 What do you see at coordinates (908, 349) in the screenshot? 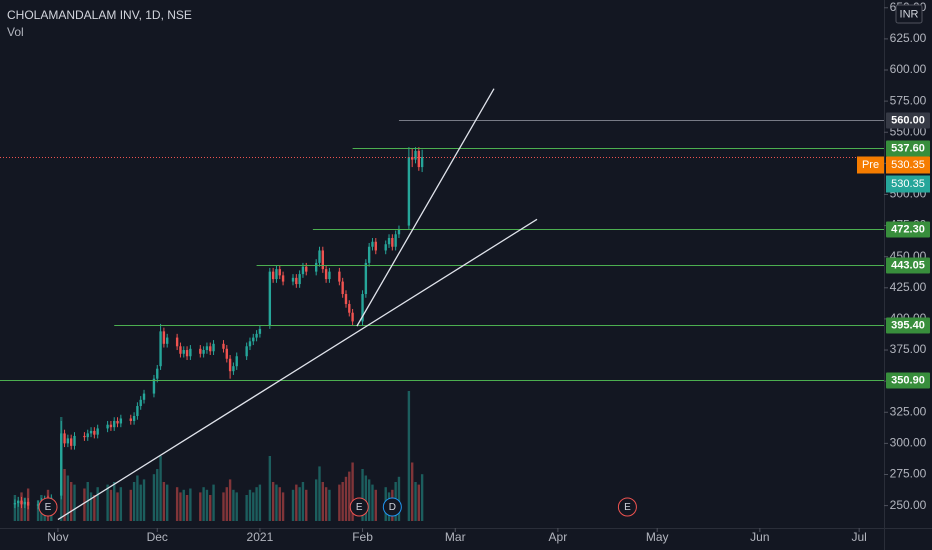
I see `y-tick-label: 375.00` at bounding box center [908, 349].